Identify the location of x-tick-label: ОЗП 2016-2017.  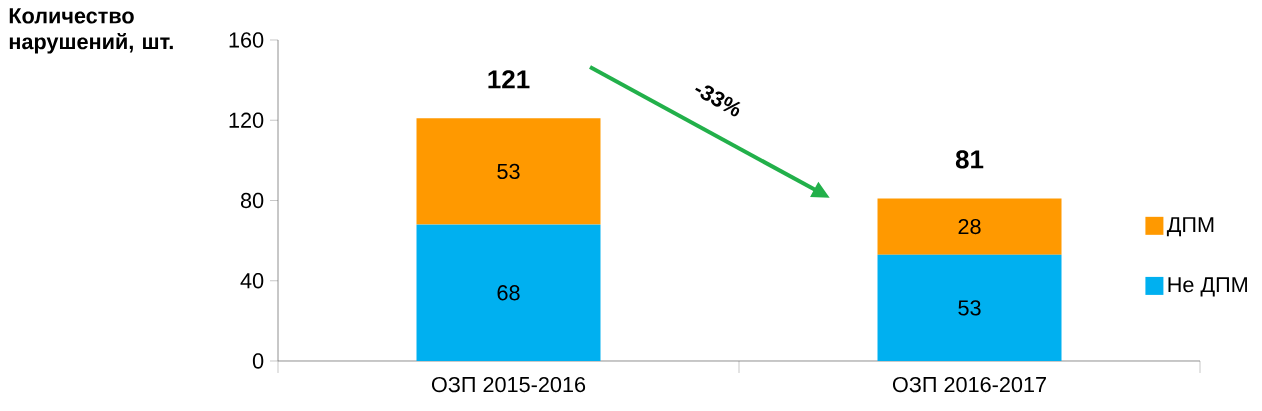
(969, 384).